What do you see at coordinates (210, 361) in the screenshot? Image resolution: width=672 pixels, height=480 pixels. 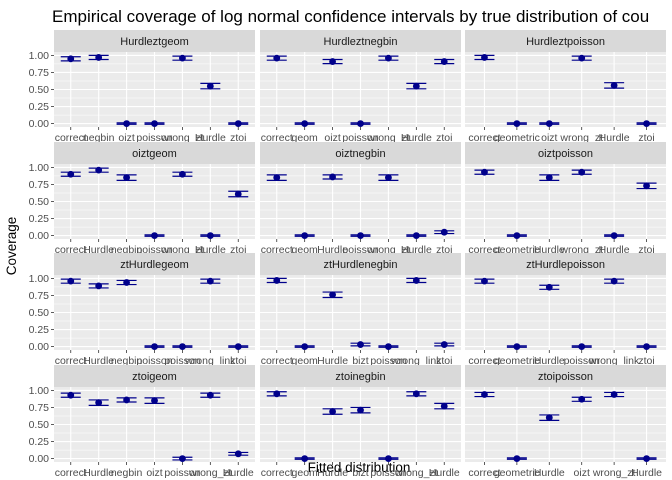 I see `x-tick-label: wrong_link` at bounding box center [210, 361].